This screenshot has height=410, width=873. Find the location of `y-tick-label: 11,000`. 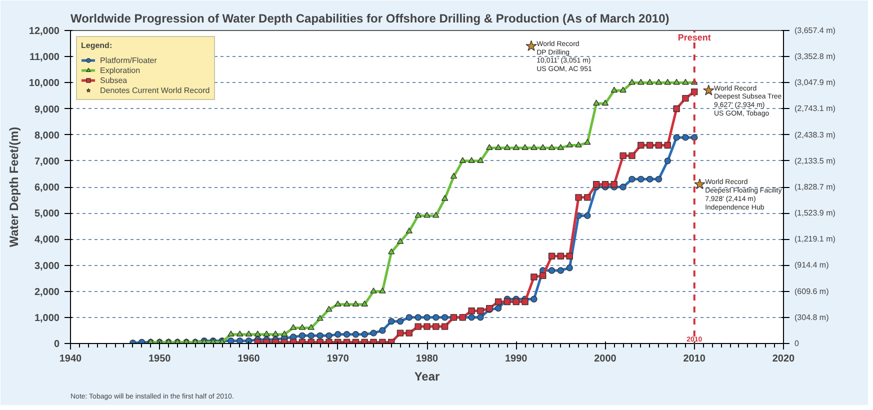

y-tick-label: 11,000 is located at coordinates (44, 58).